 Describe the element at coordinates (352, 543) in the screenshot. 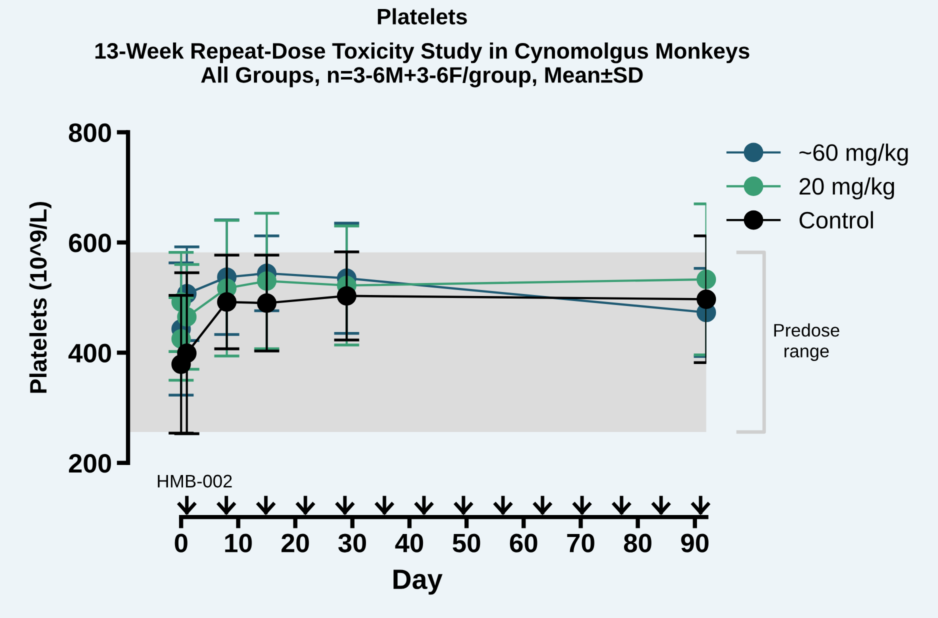

I see `x-tick-label: 30` at that location.